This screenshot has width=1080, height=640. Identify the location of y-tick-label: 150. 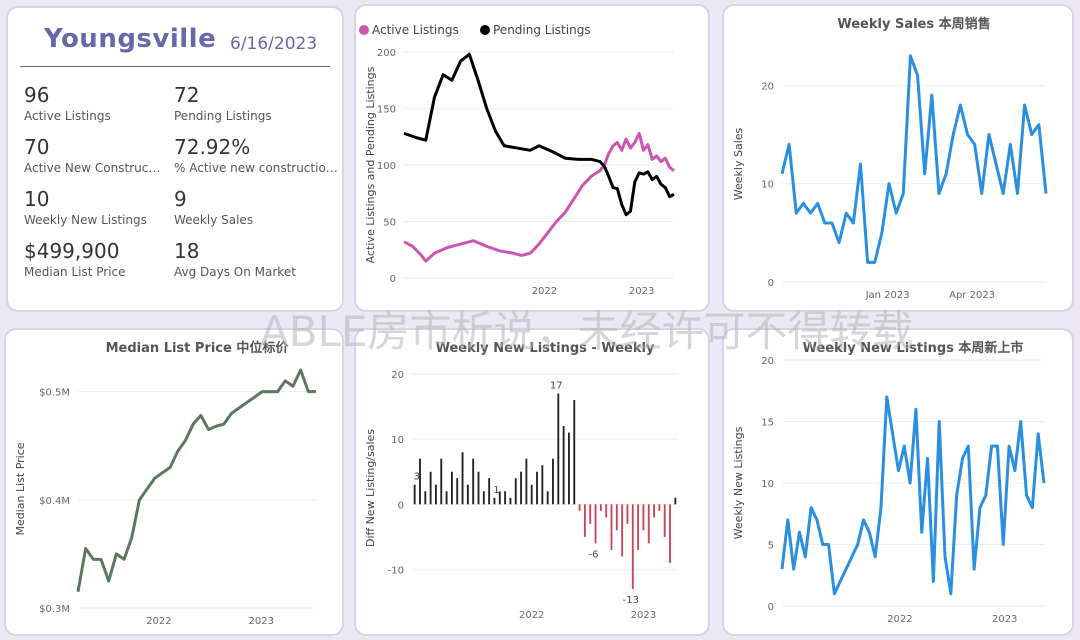
(386, 110).